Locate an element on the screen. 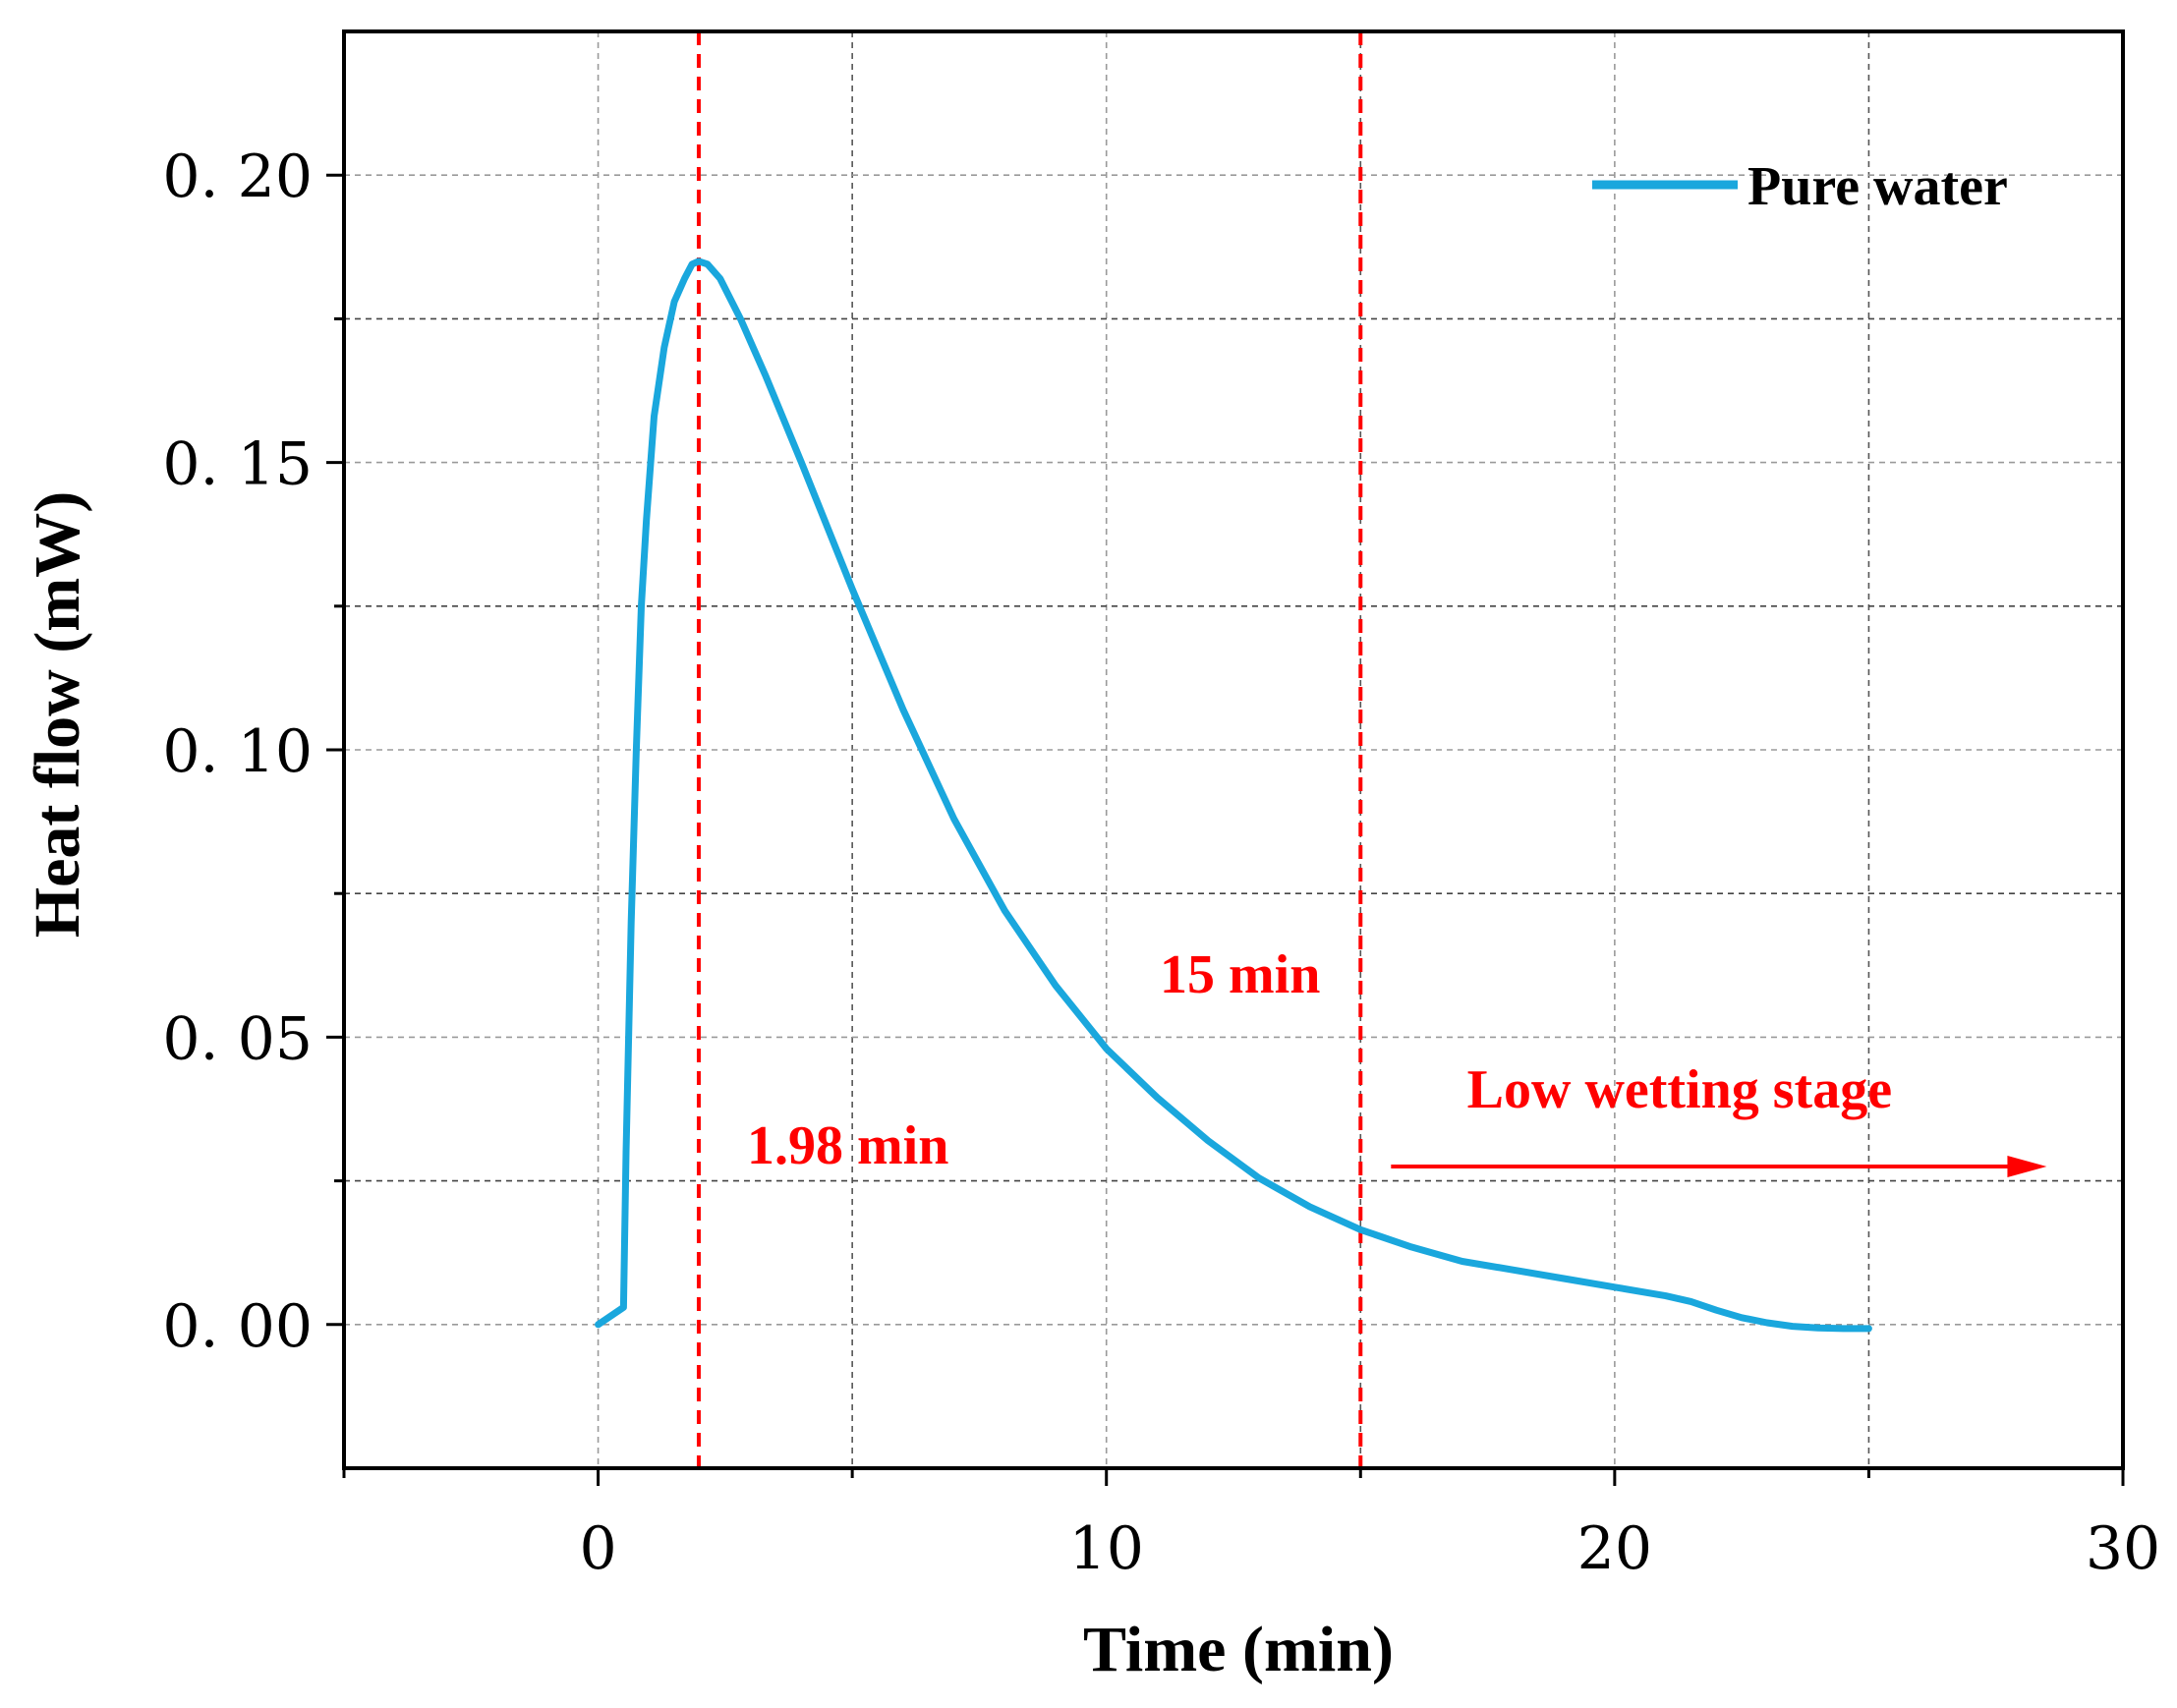 This screenshot has height=1708, width=2177. y-tick-label: 0. 00 is located at coordinates (238, 1326).